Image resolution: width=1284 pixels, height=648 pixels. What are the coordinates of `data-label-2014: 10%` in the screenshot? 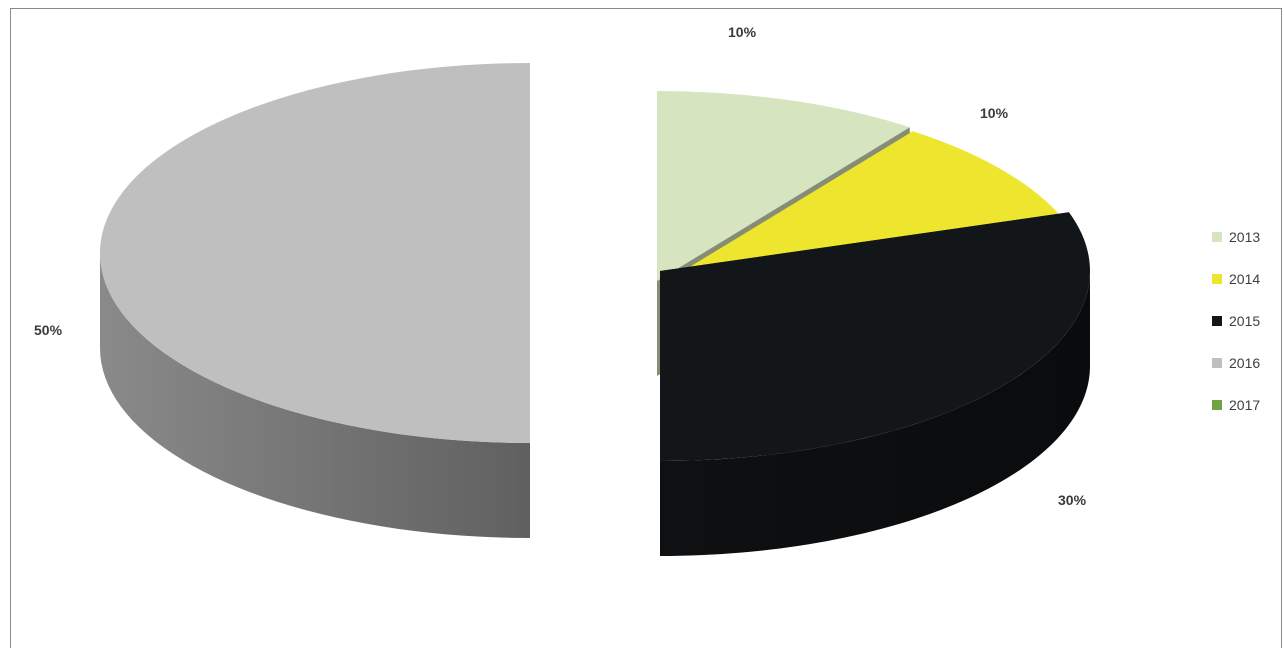 It's located at (994, 113).